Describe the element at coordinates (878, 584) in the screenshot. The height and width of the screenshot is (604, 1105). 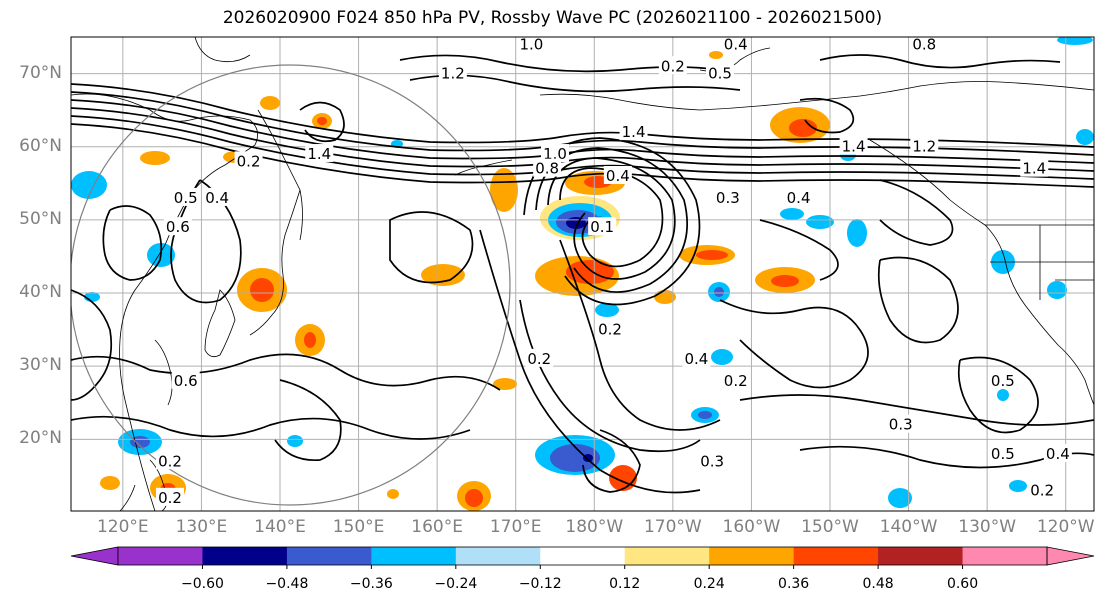
I see `colorbar-tick-label: 0.48` at that location.